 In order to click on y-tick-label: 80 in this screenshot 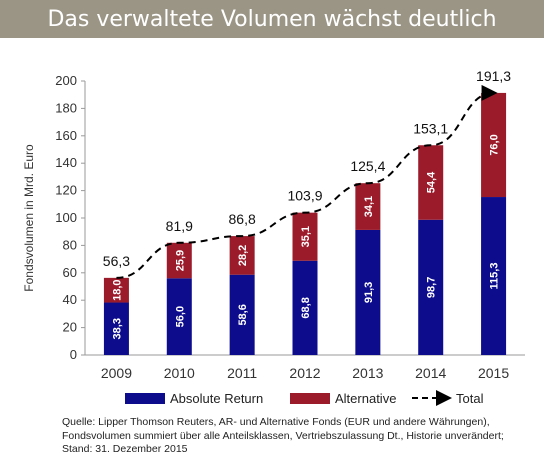, I will do `click(70, 244)`.